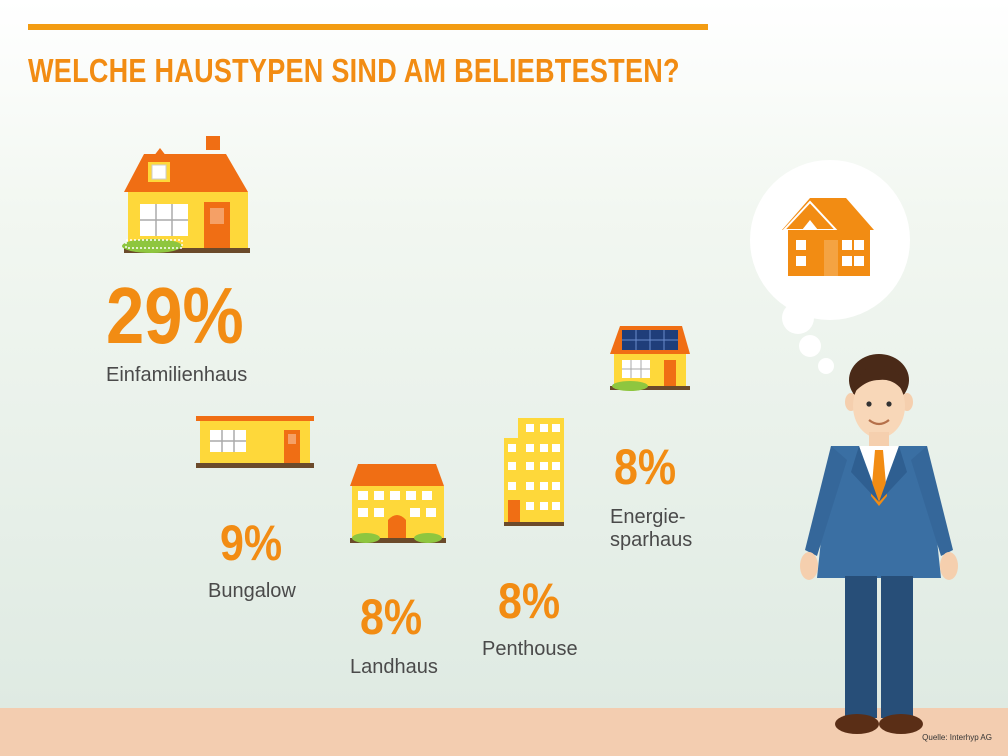 The image size is (1008, 756). I want to click on value-energiesparhaus: 8%, so click(645, 467).